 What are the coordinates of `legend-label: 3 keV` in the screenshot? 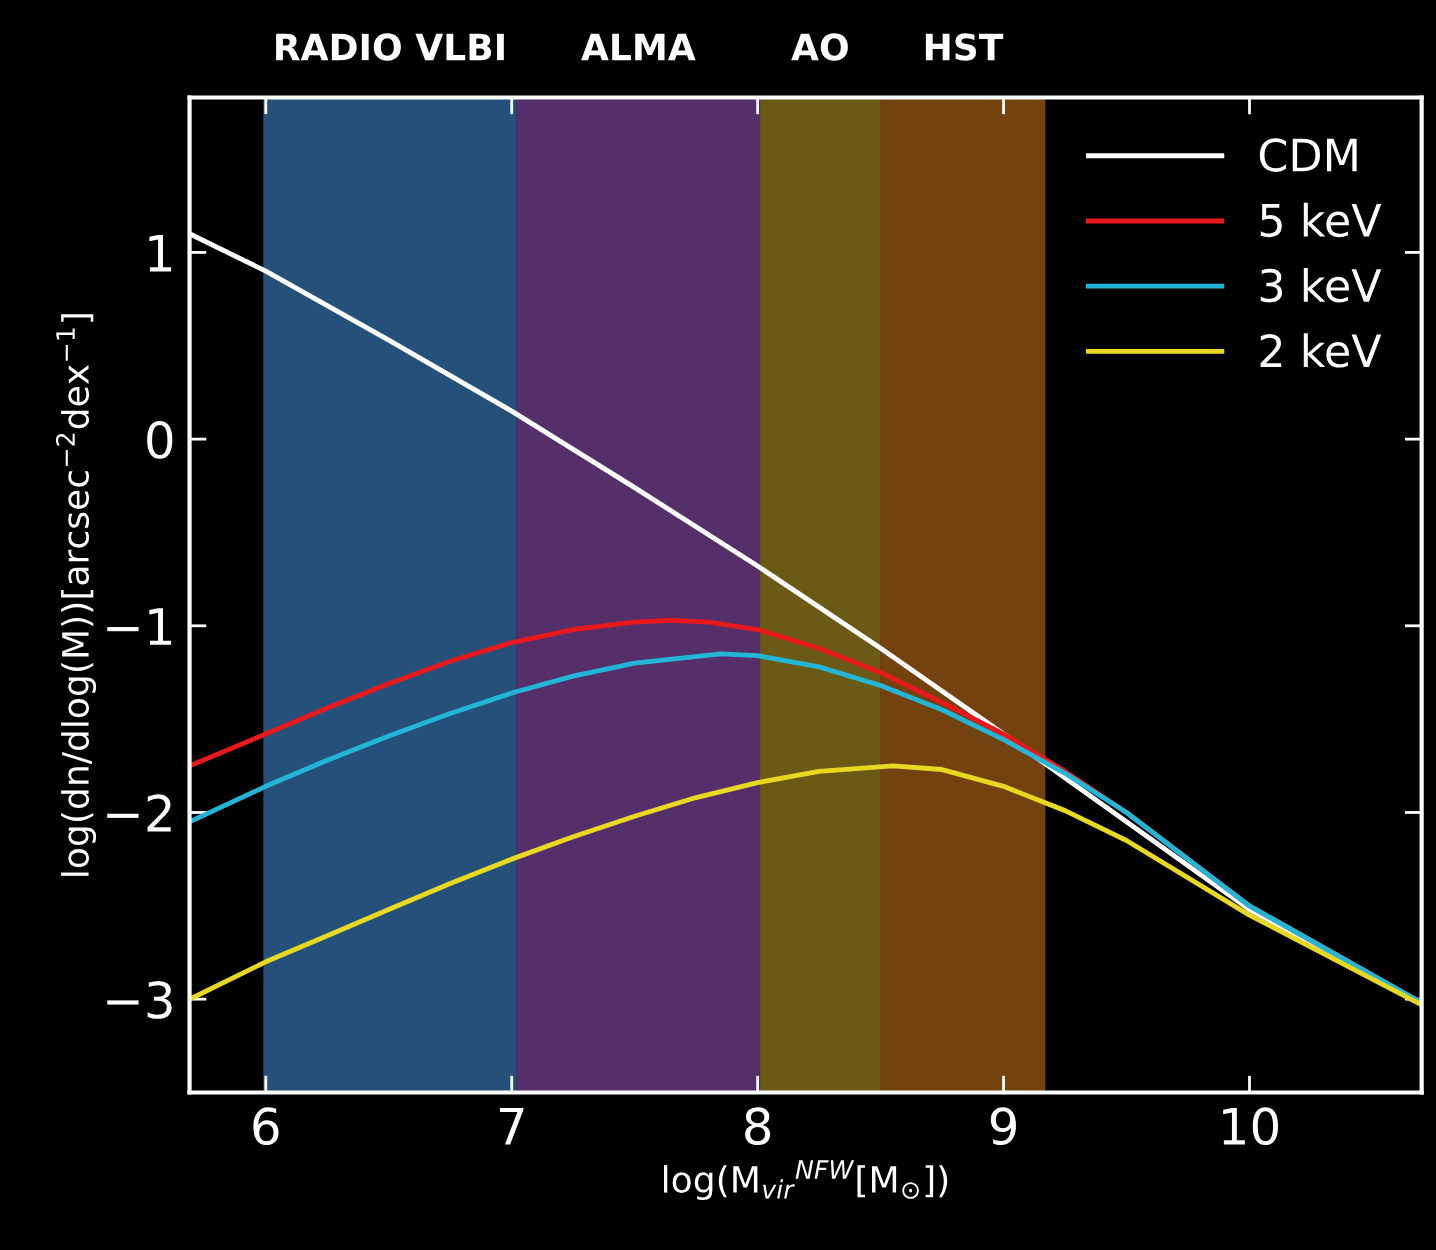 It's located at (1321, 285).